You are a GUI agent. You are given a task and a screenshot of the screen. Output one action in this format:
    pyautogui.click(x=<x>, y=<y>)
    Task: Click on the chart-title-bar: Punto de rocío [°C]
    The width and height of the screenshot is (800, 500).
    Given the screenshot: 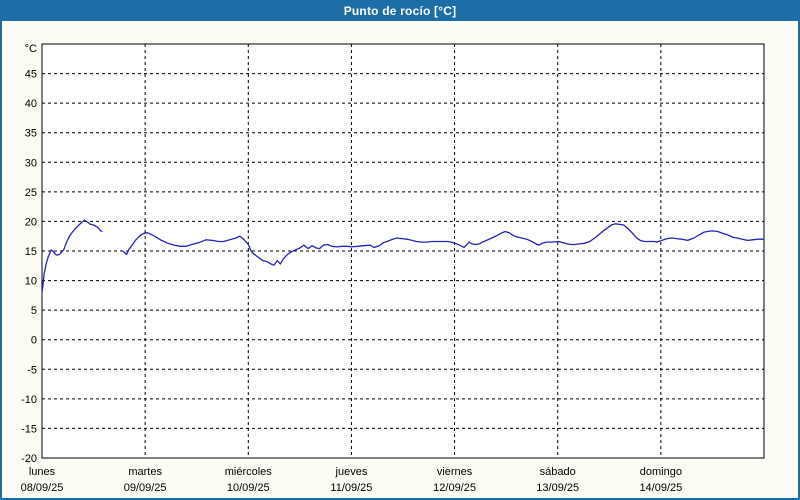 What is the action you would take?
    pyautogui.click(x=400, y=11)
    